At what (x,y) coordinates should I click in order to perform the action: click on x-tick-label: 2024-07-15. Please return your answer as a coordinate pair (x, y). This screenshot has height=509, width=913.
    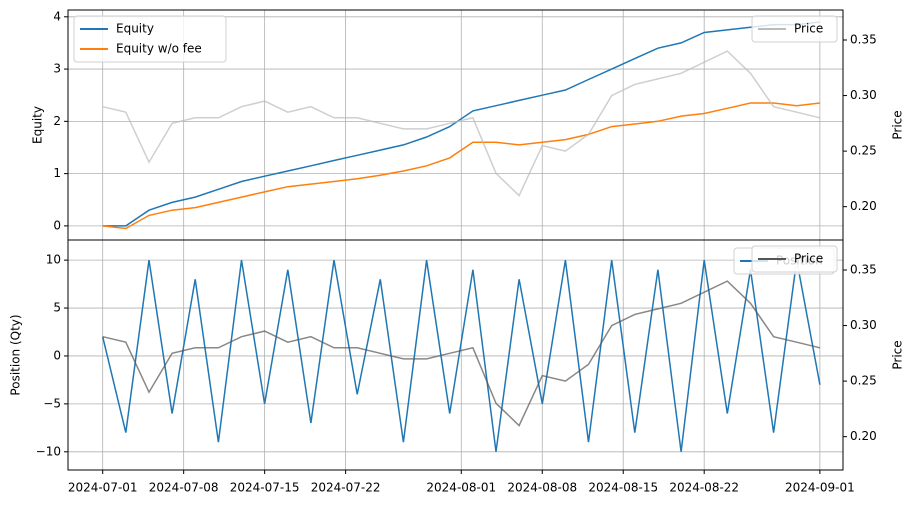
    Looking at the image, I should click on (265, 488).